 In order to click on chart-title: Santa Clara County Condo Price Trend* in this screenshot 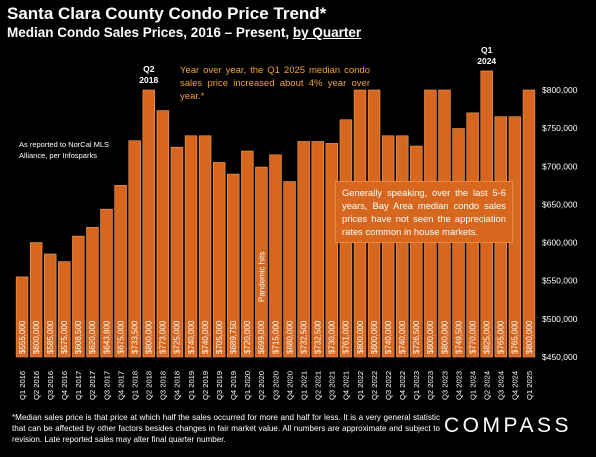, I will do `click(167, 13)`.